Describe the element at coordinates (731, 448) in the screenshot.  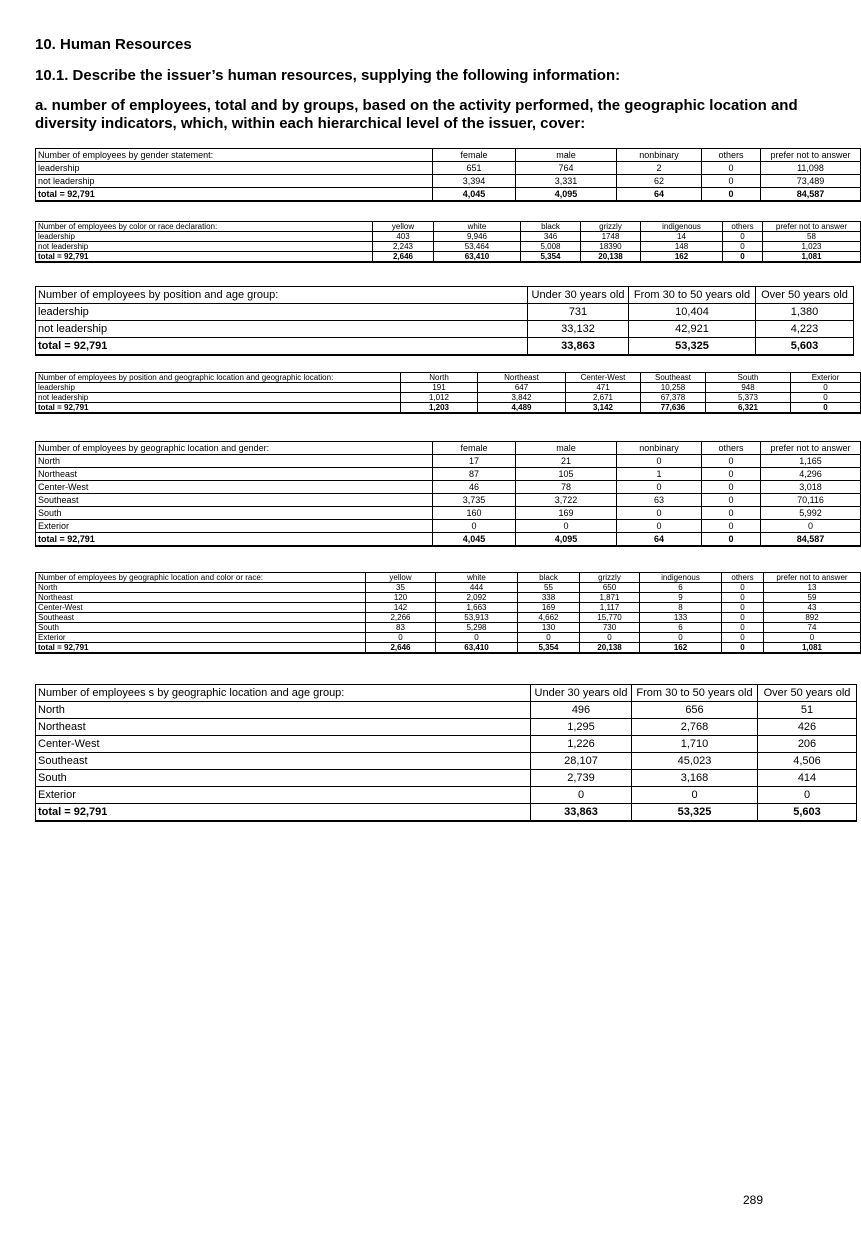
I see `table-cell: others` at that location.